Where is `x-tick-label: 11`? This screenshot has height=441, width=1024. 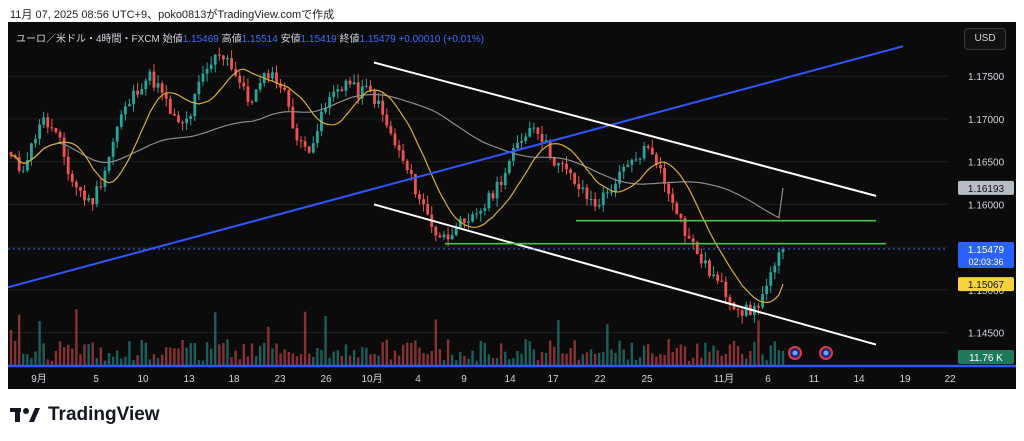
x-tick-label: 11 is located at coordinates (814, 379).